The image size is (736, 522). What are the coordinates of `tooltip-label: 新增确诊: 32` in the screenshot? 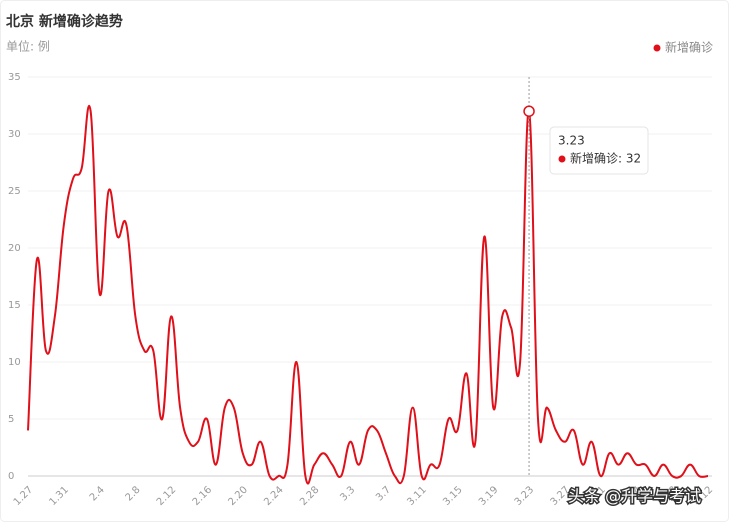 It's located at (605, 158).